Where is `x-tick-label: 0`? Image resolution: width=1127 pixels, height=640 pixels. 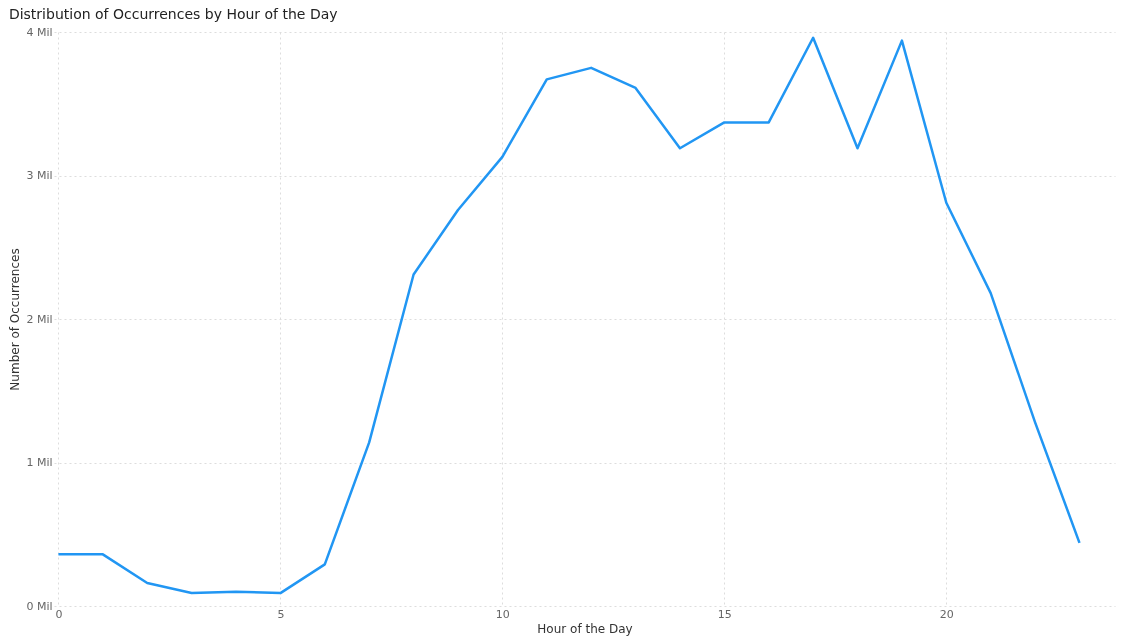 x-tick-label: 0 is located at coordinates (59, 614).